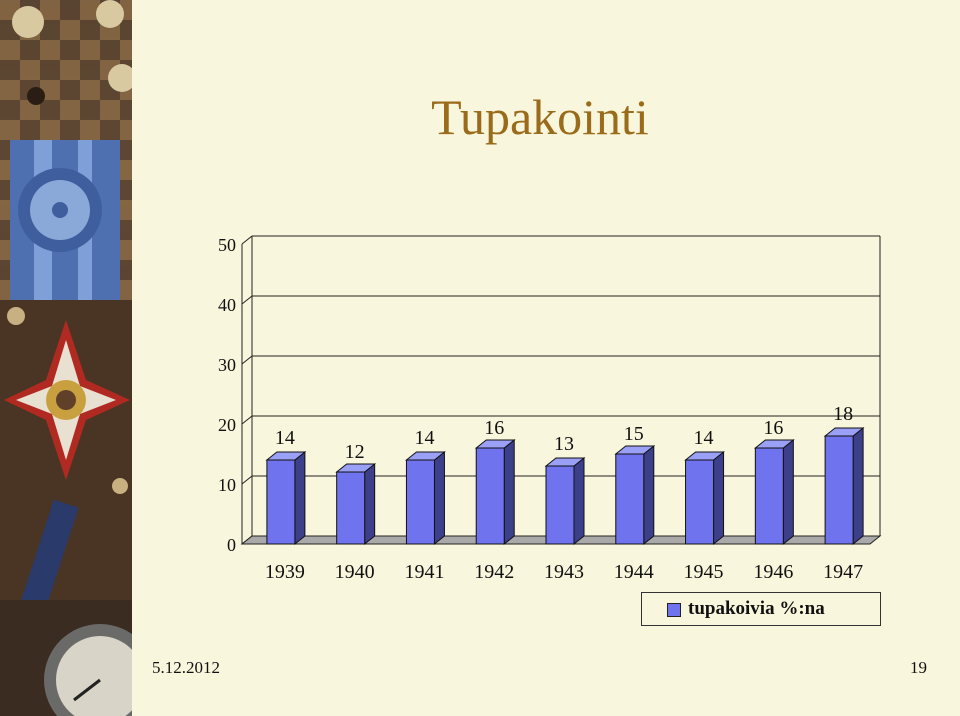  What do you see at coordinates (843, 571) in the screenshot?
I see `x-tick-label: 1947` at bounding box center [843, 571].